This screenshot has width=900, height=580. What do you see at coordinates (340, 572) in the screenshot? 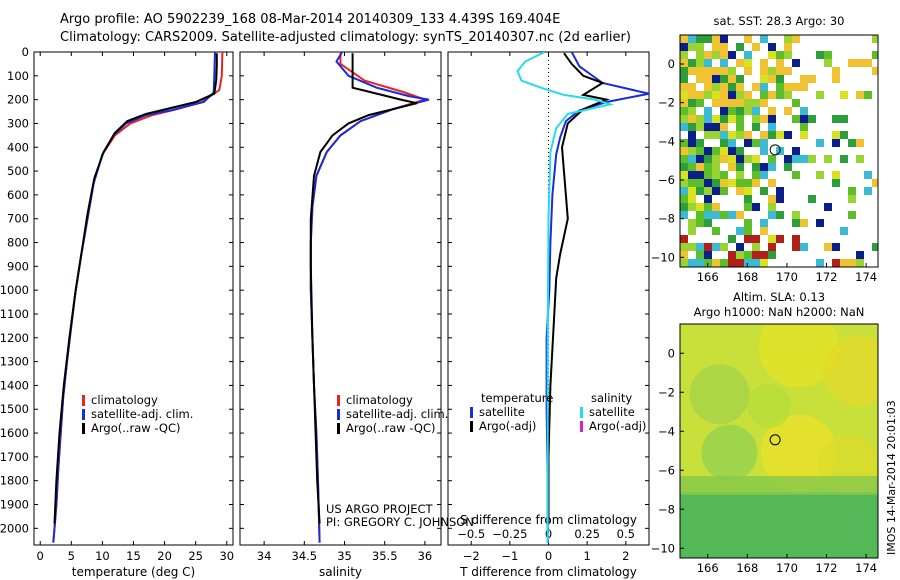
I see `salinity-xlabel: salinity` at bounding box center [340, 572].